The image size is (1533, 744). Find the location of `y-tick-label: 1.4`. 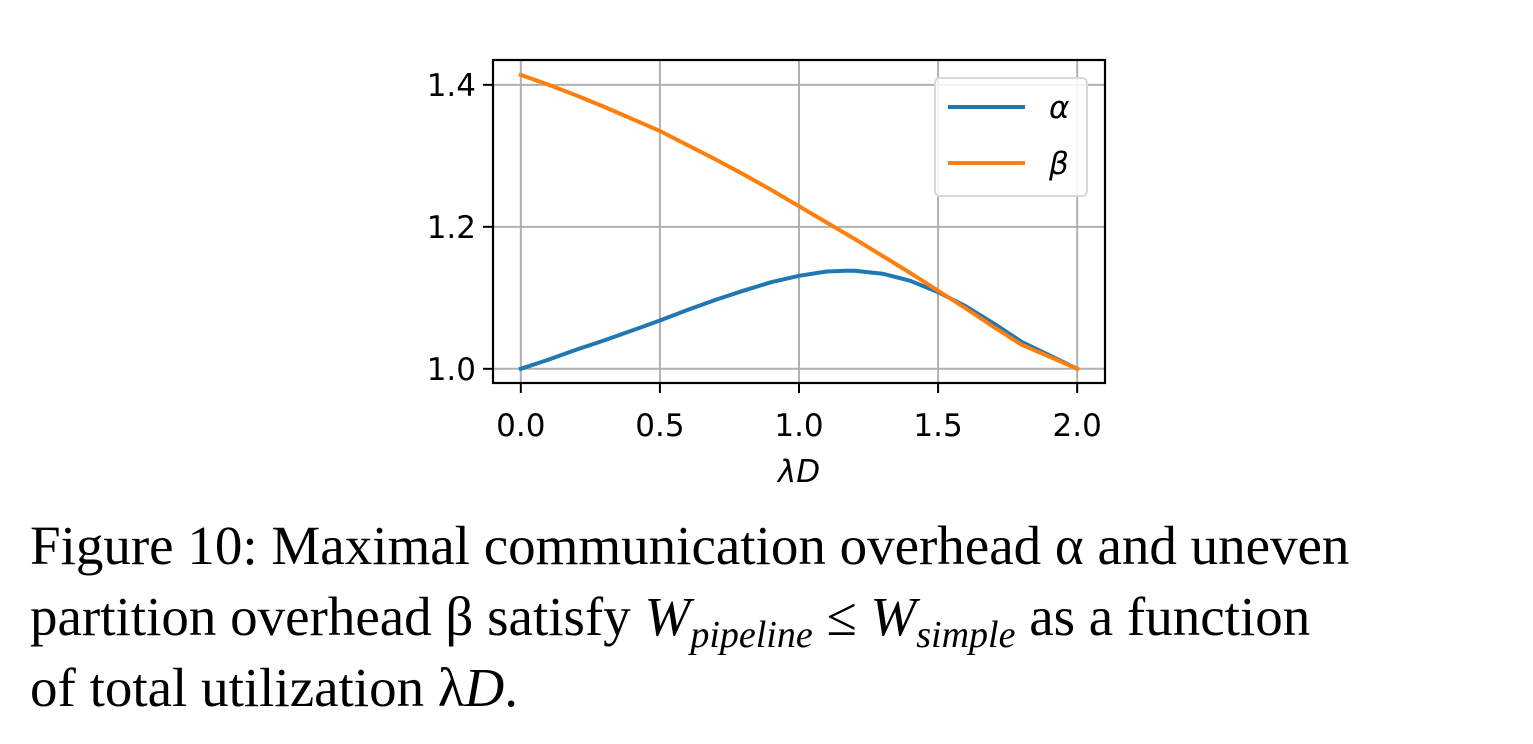

y-tick-label: 1.4 is located at coordinates (451, 86).